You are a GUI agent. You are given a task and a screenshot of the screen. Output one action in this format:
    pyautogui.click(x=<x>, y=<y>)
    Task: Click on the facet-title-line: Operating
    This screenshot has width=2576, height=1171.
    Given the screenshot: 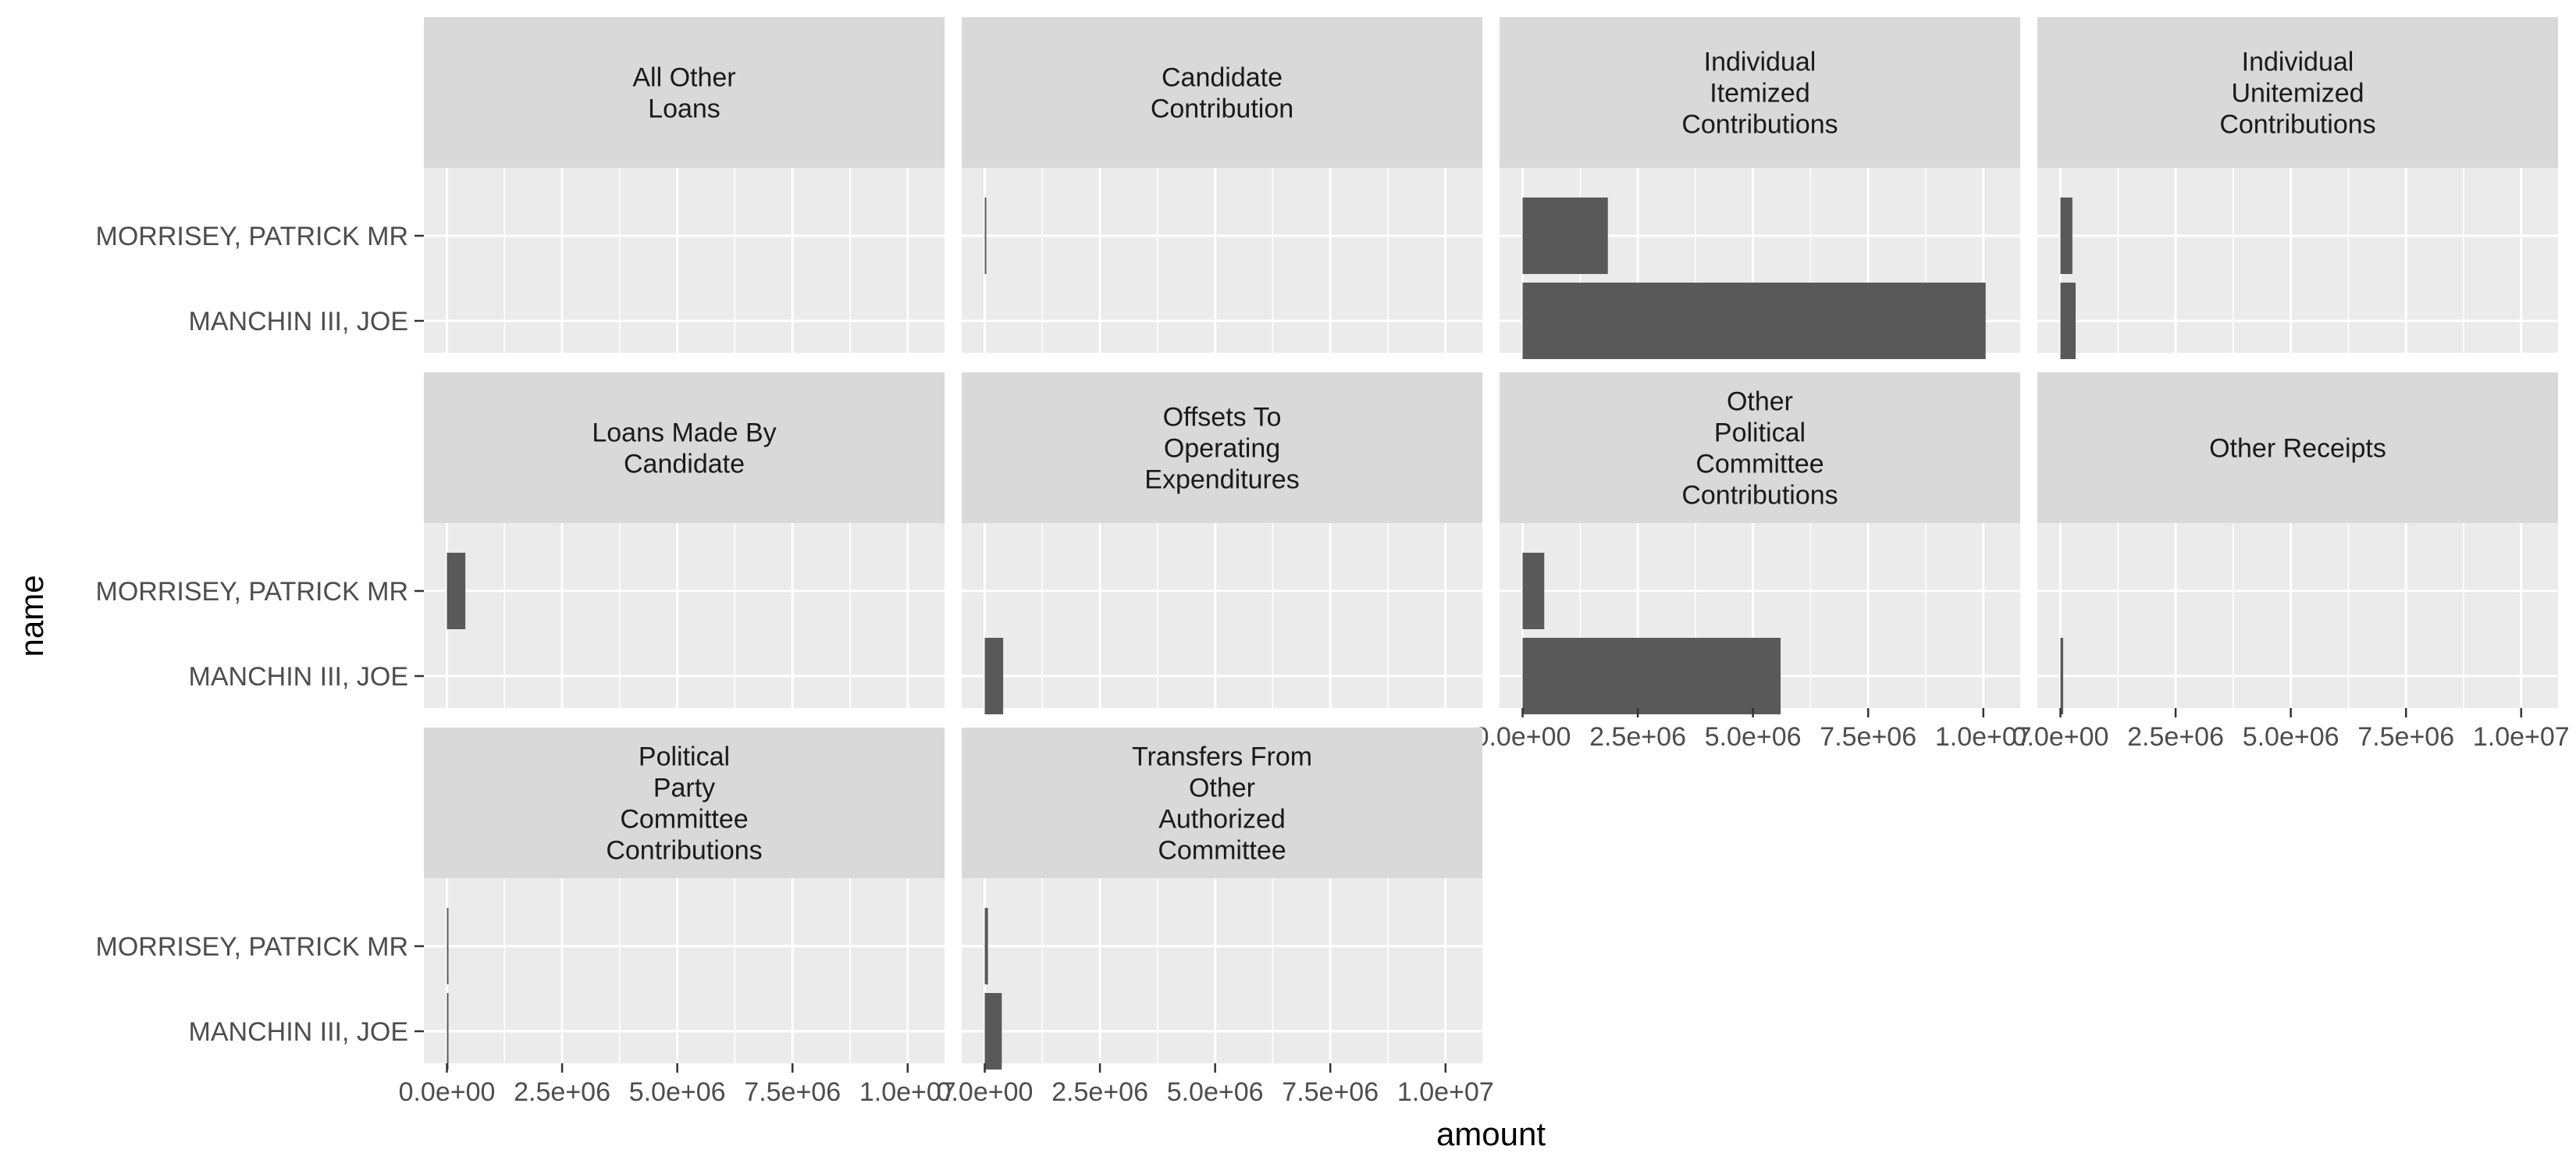 What is the action you would take?
    pyautogui.click(x=1222, y=449)
    